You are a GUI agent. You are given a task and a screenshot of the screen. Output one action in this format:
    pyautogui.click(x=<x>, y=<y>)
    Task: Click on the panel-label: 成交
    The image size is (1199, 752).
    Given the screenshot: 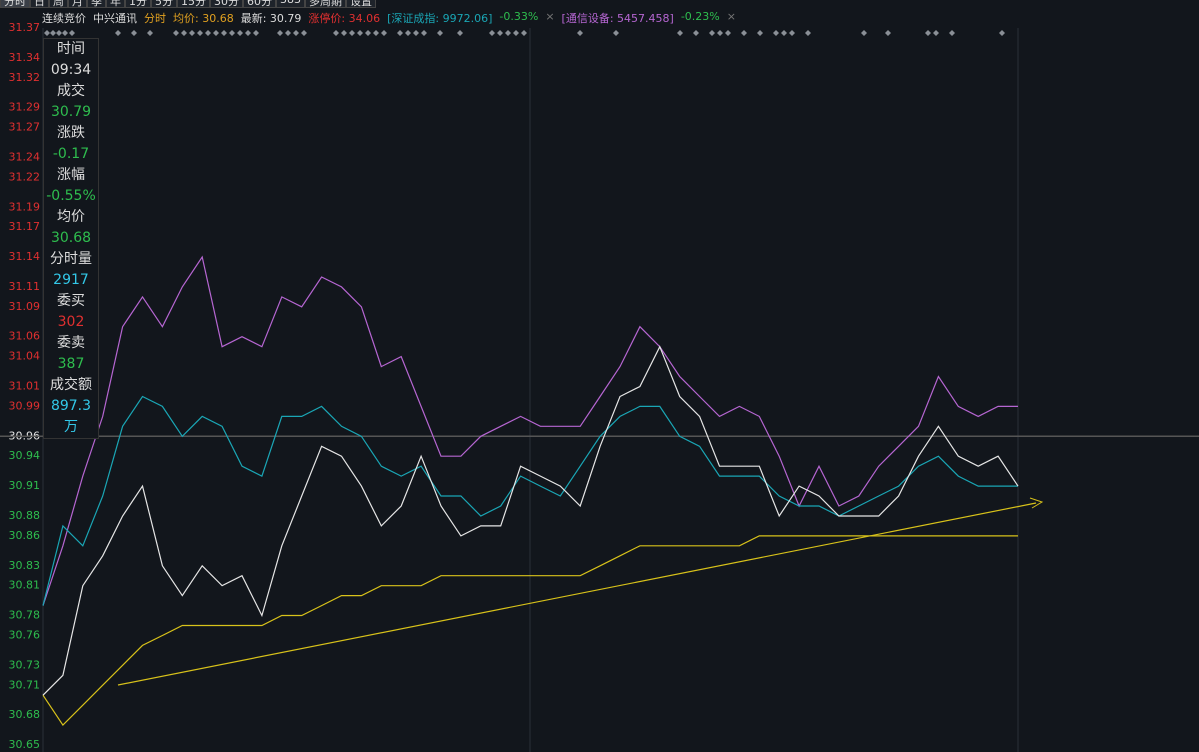 What is the action you would take?
    pyautogui.click(x=71, y=91)
    